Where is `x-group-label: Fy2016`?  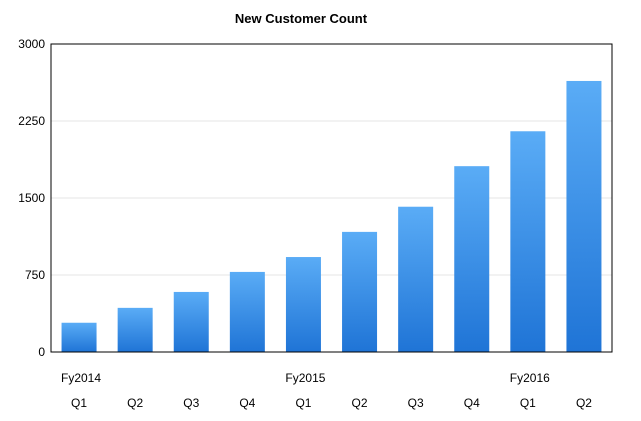 x-group-label: Fy2016 is located at coordinates (530, 378).